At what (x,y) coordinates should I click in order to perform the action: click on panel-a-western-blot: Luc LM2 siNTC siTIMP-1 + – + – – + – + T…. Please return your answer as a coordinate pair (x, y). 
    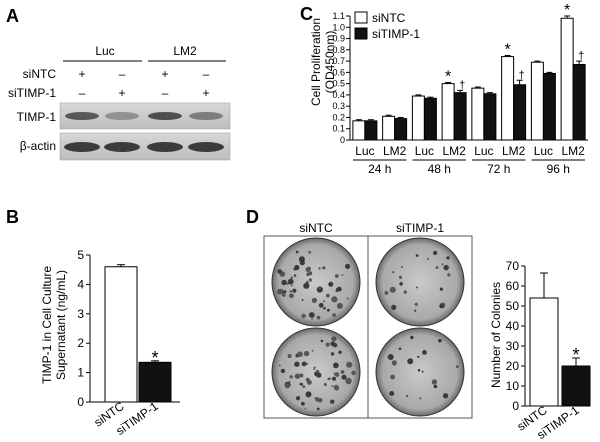
    Looking at the image, I should click on (119, 102).